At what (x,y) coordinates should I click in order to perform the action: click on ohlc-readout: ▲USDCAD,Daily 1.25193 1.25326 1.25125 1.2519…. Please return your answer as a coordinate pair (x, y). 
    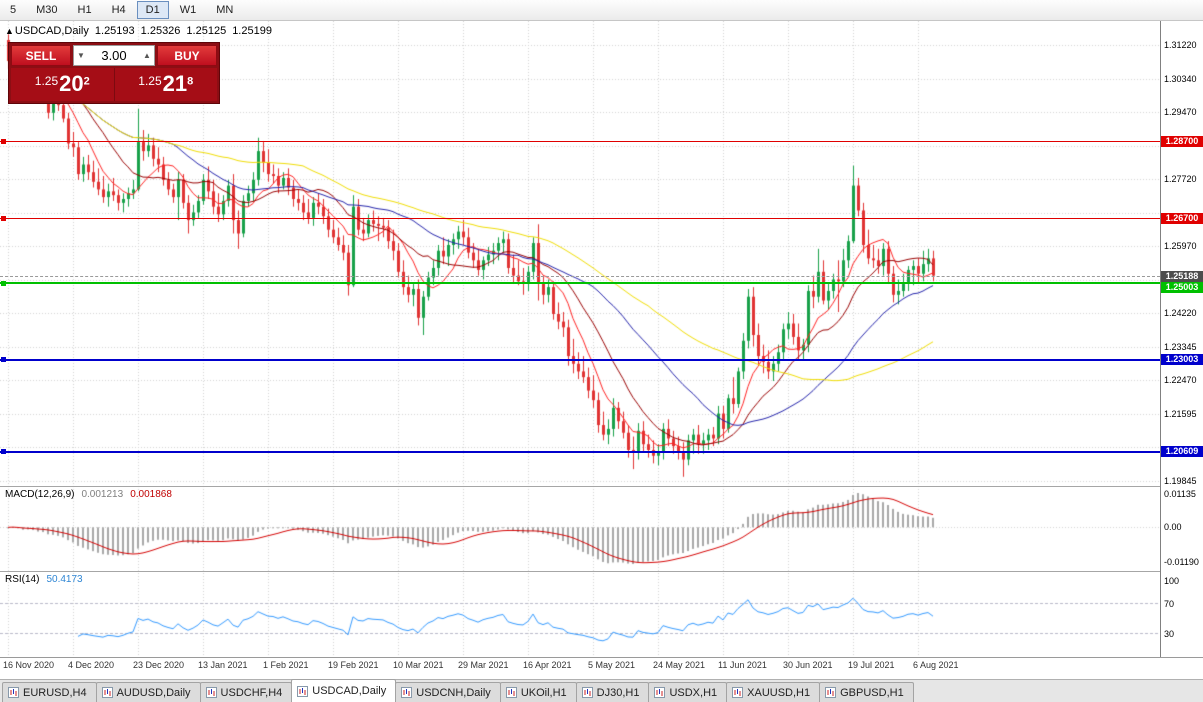
    Looking at the image, I should click on (141, 31).